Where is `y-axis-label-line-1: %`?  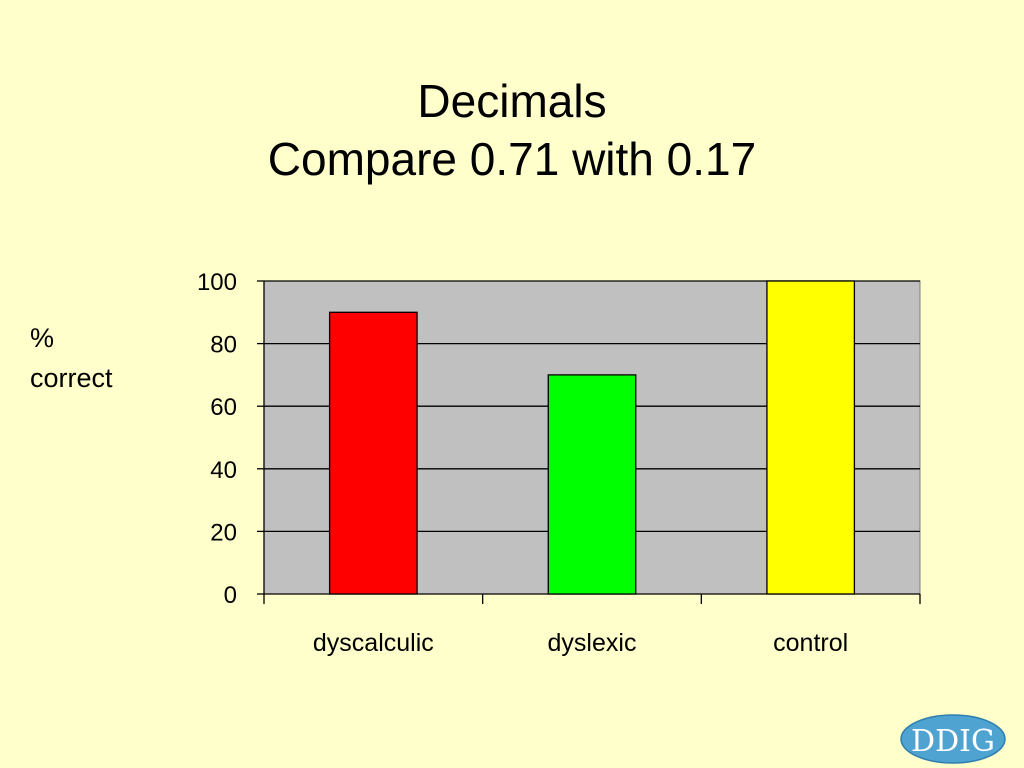
y-axis-label-line-1: % is located at coordinates (42, 338).